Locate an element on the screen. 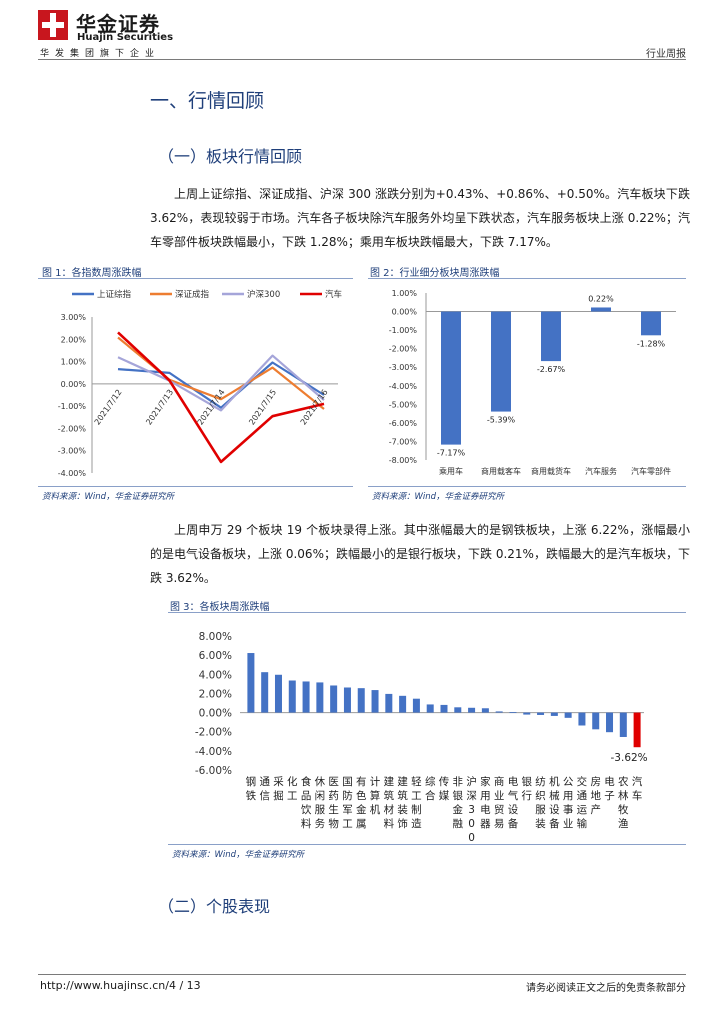  subsection-title-stock-performance: （二）个股表现 is located at coordinates (214, 906).